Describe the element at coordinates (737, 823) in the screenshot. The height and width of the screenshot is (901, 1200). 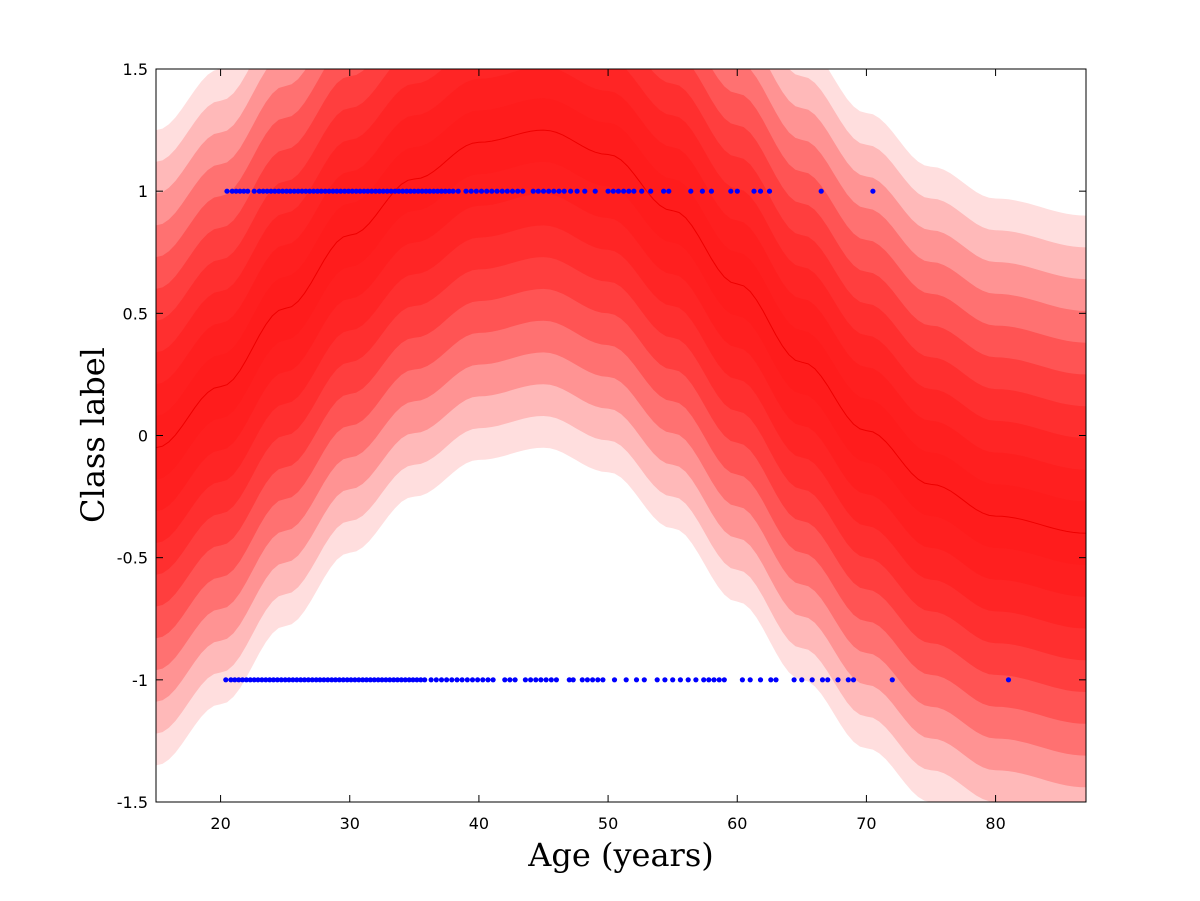
I see `x-tick-label-60: 60` at that location.